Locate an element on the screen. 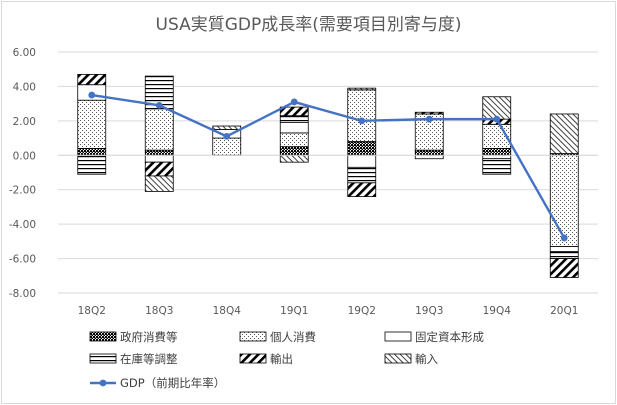 This screenshot has width=617, height=405. x-category-label: 18Q4 is located at coordinates (227, 311).